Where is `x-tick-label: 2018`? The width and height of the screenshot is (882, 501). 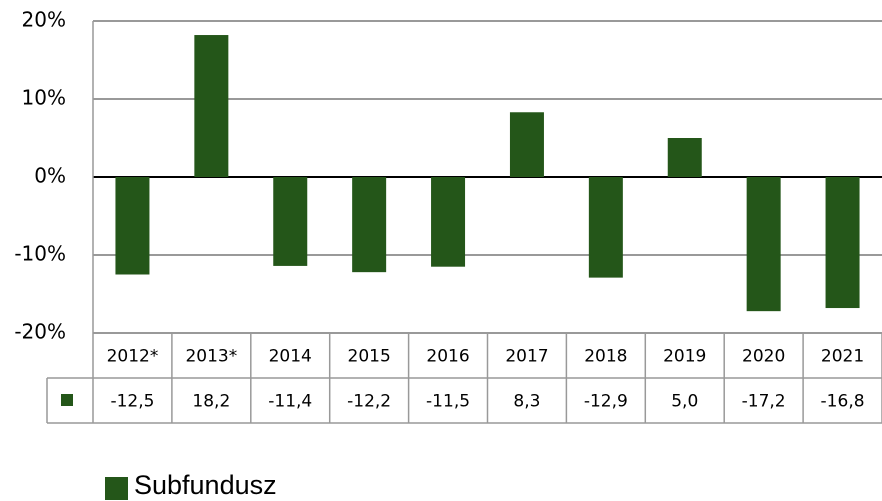 x-tick-label: 2018 is located at coordinates (605, 357).